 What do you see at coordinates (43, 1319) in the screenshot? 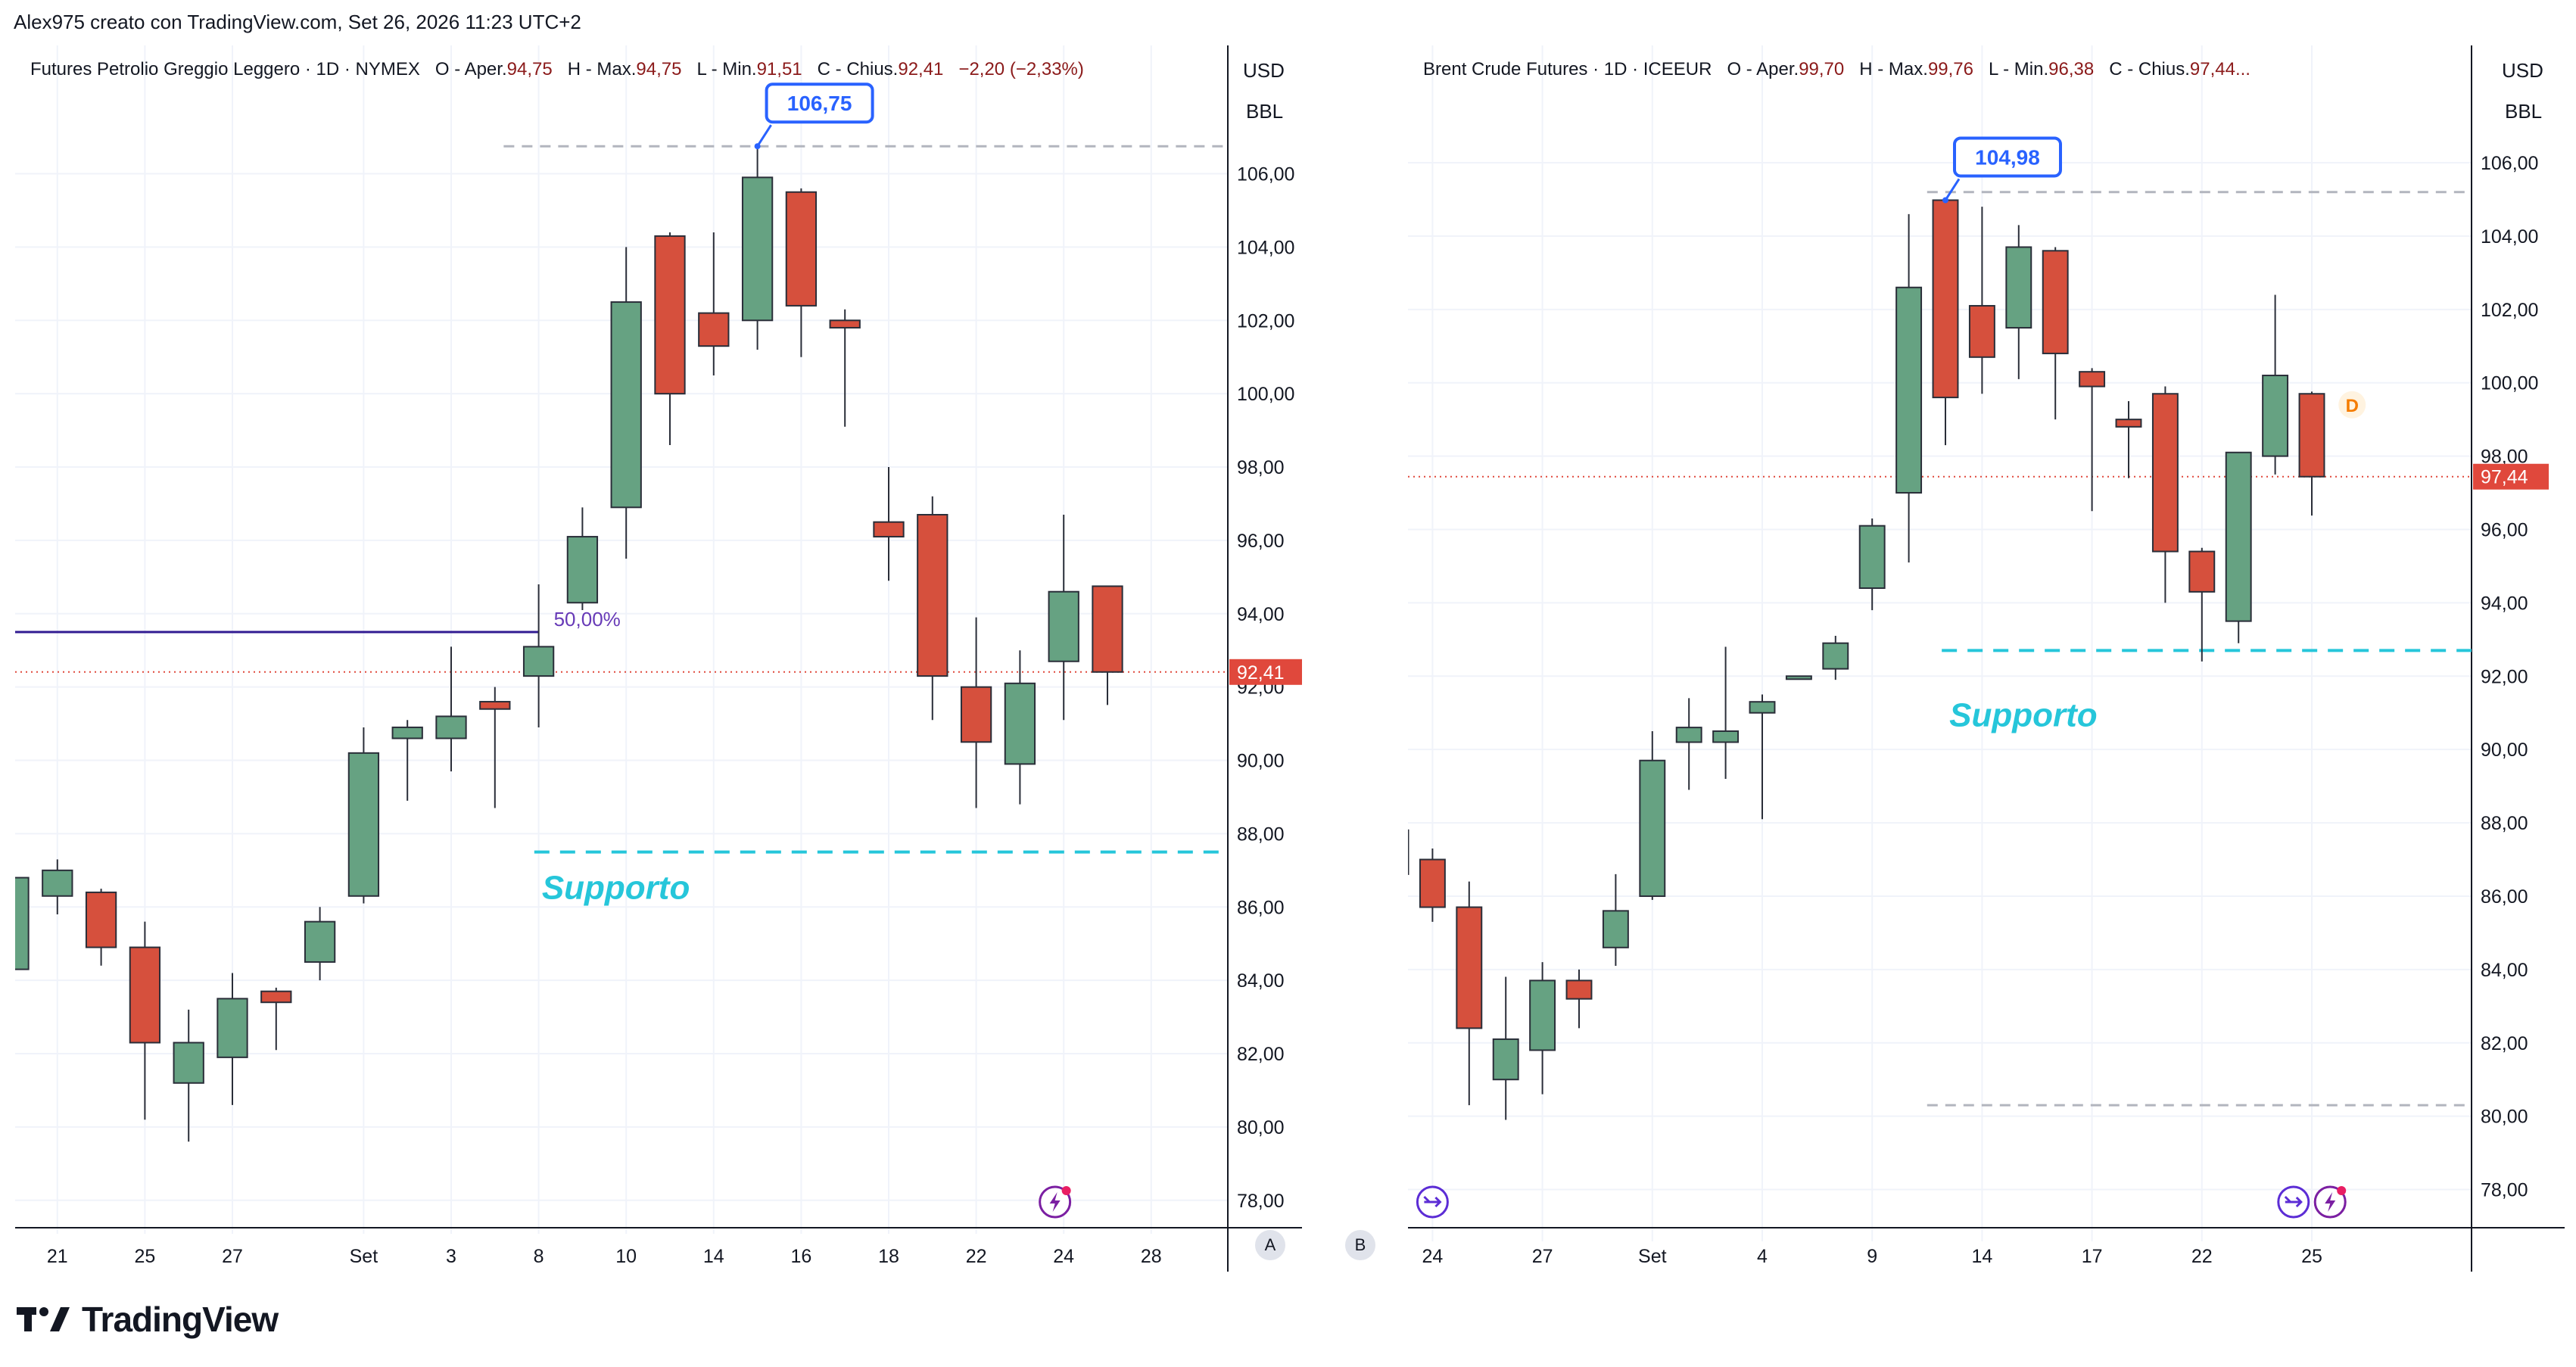
I see `tradingview-logo-icon` at bounding box center [43, 1319].